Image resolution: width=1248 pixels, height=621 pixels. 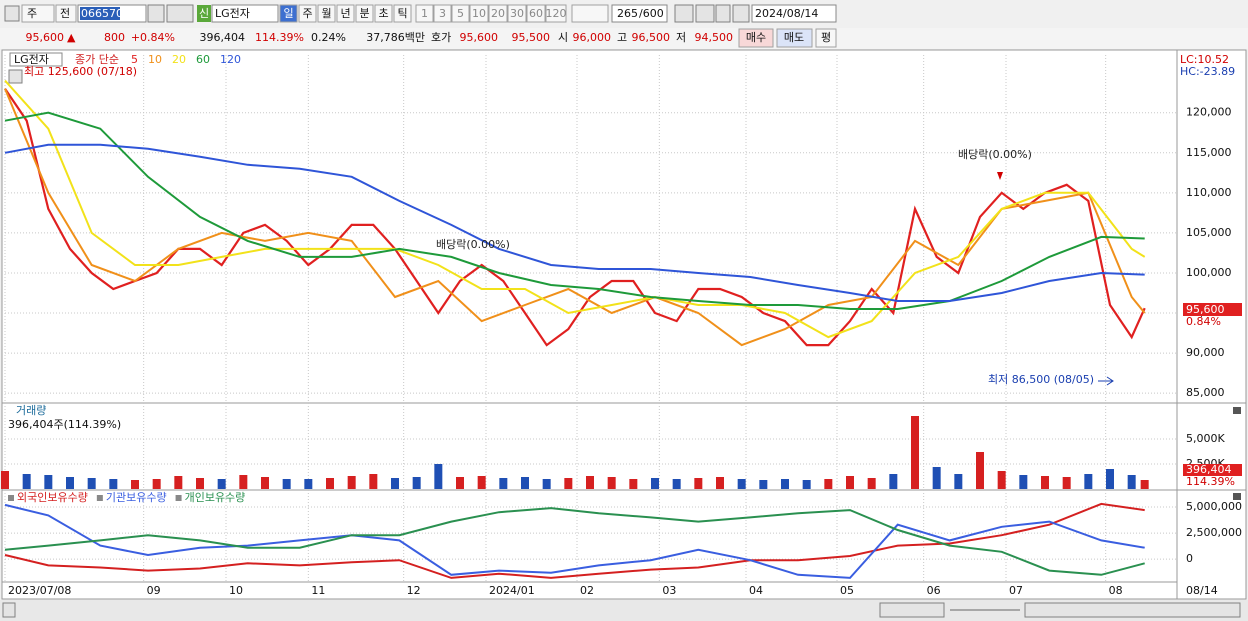 I want to click on legend-prefix: 종가 단순, so click(x=97, y=59).